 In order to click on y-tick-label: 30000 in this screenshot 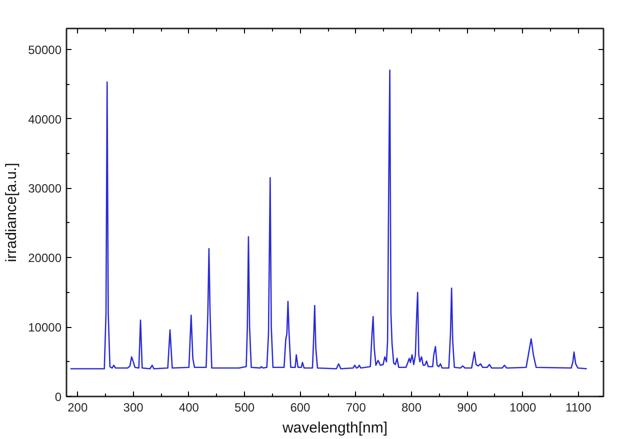, I will do `click(45, 189)`.